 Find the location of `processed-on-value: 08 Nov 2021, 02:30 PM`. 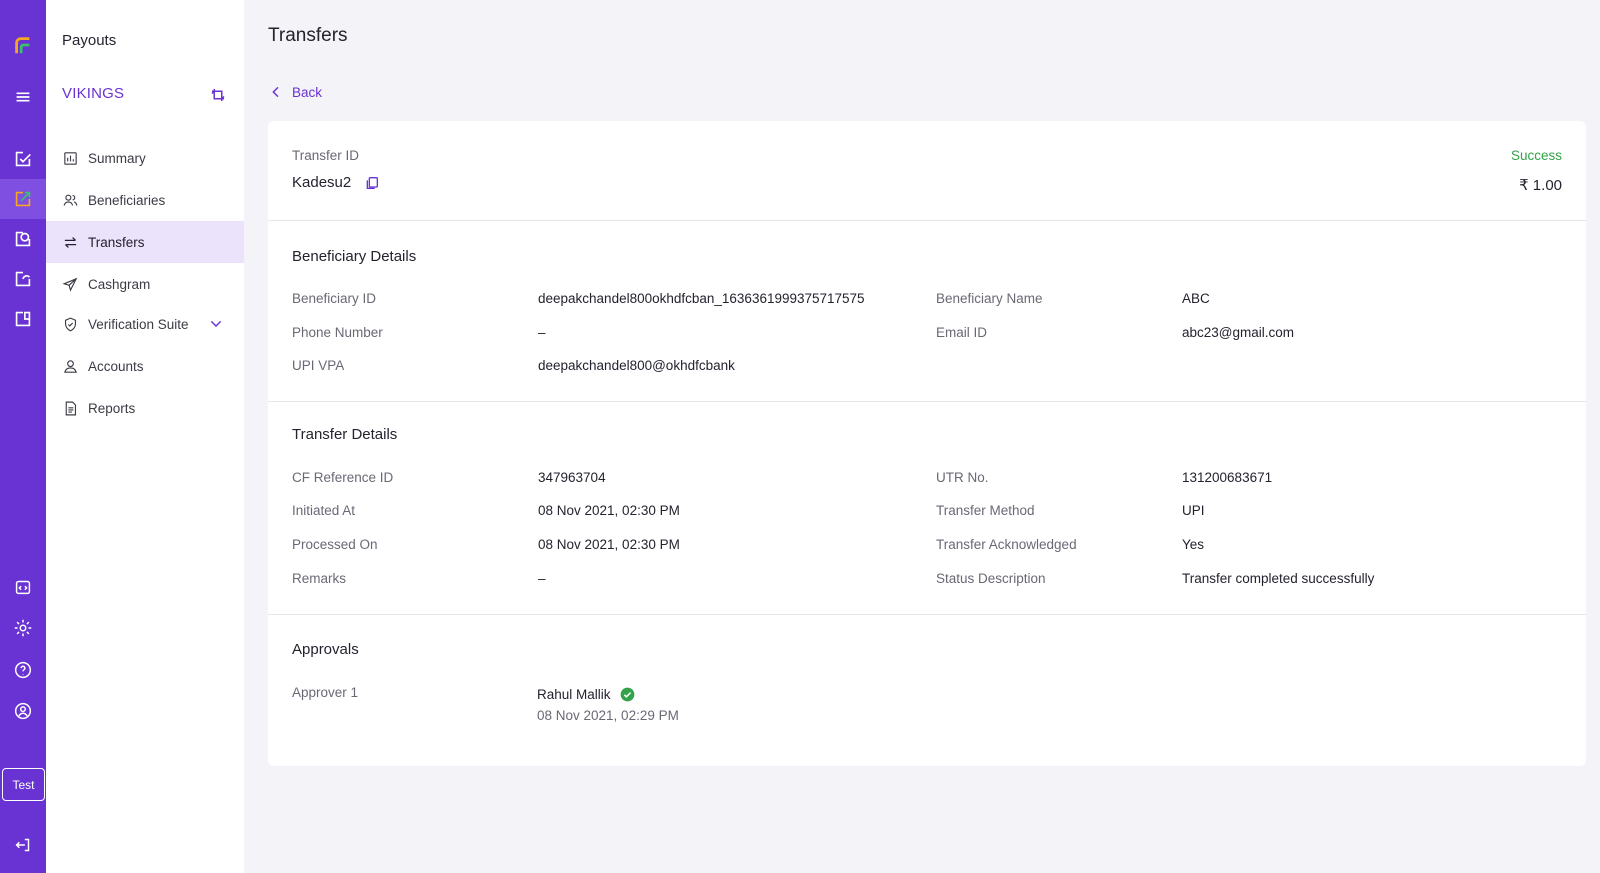

processed-on-value: 08 Nov 2021, 02:30 PM is located at coordinates (609, 544).